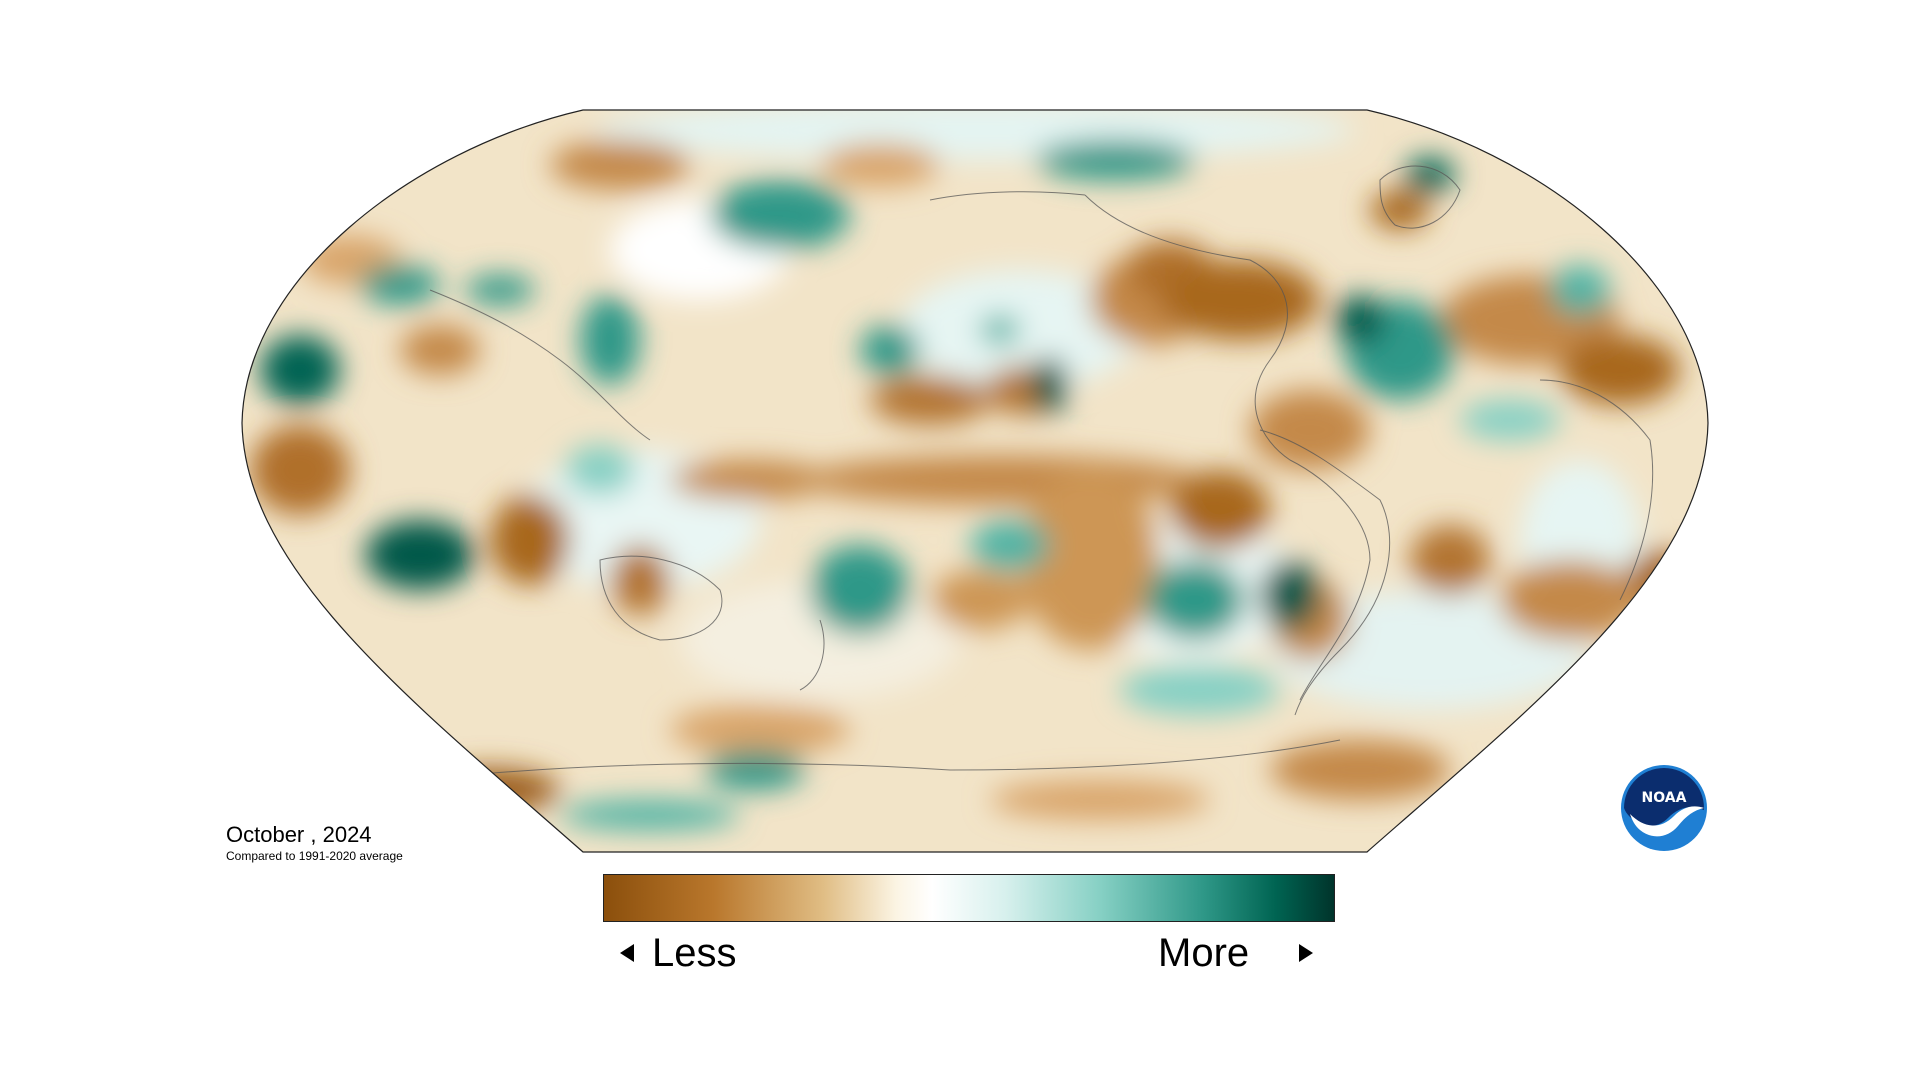 The image size is (1920, 1080). What do you see at coordinates (1664, 798) in the screenshot?
I see `noaa-logo-text: NOAA` at bounding box center [1664, 798].